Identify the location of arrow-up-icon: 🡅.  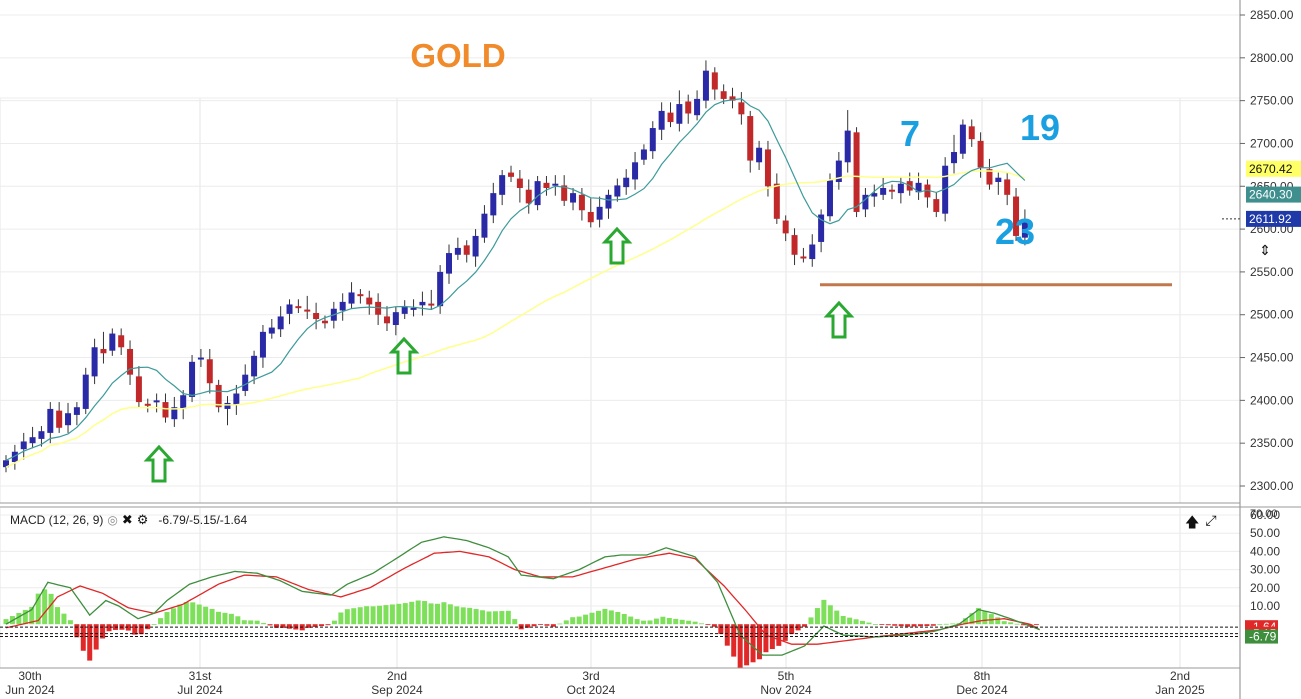
(1192, 522).